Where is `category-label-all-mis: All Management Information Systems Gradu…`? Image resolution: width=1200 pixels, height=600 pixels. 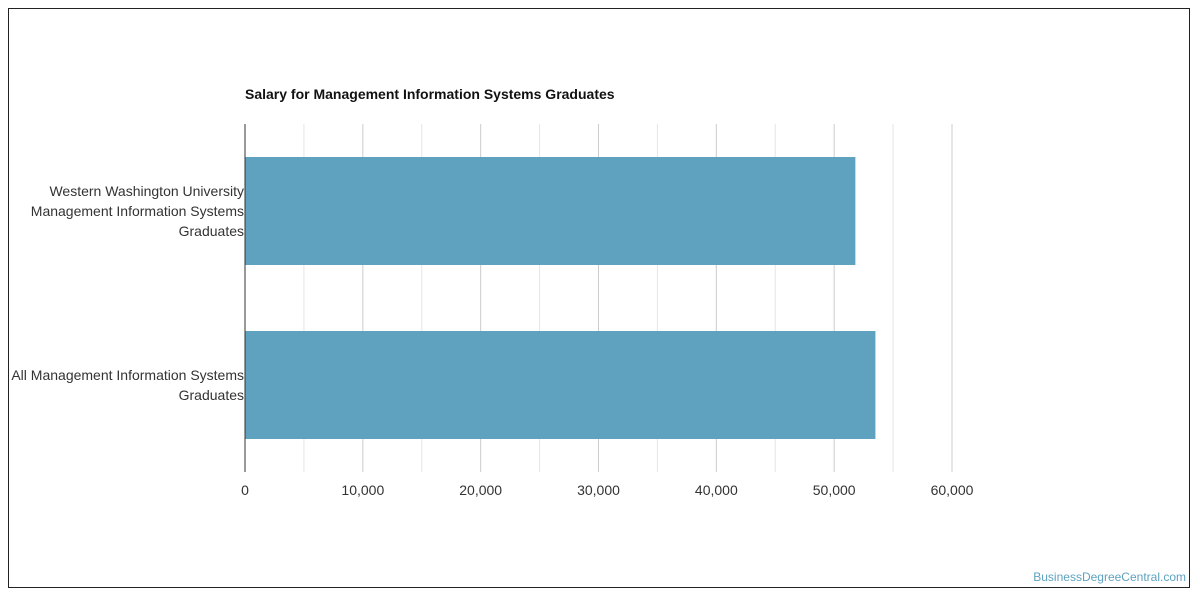
category-label-all-mis: All Management Information Systems Gradu… is located at coordinates (127, 385).